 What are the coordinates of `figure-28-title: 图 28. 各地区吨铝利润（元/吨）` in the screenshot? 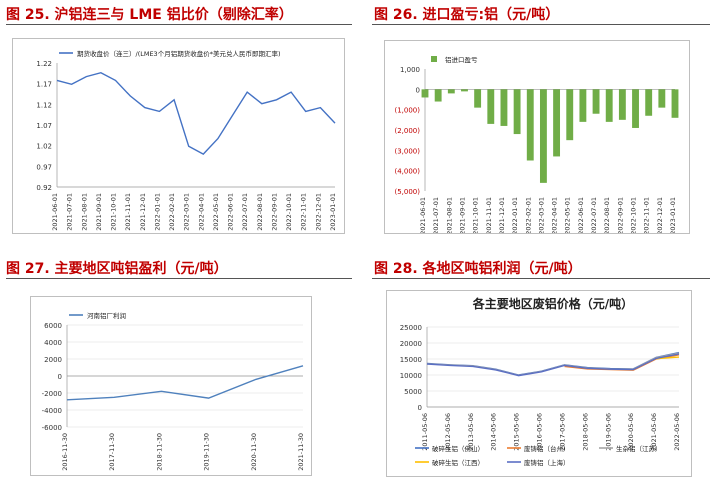 It's located at (478, 269).